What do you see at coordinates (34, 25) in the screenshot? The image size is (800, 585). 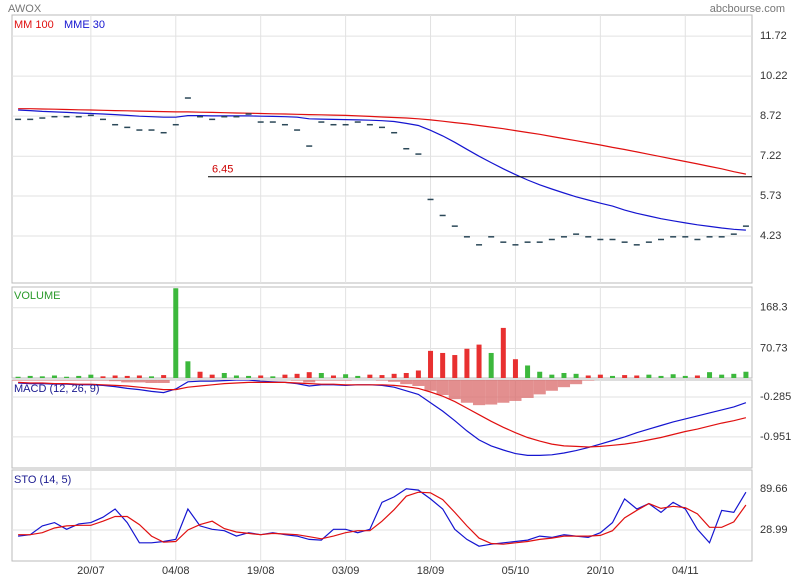 I see `legend-entry: MM 100` at bounding box center [34, 25].